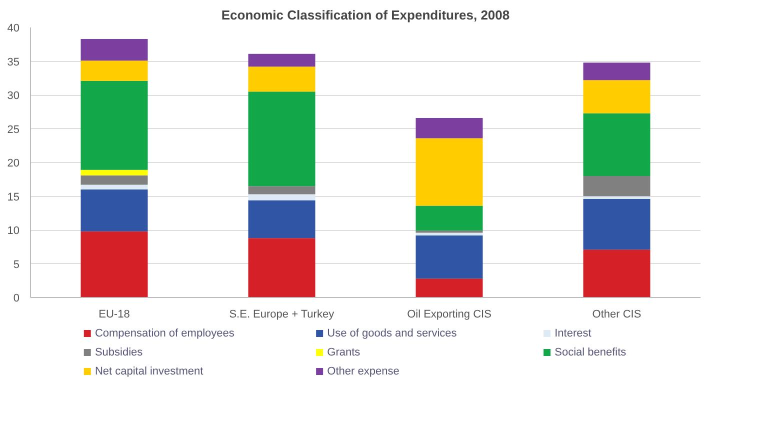  Describe the element at coordinates (449, 314) in the screenshot. I see `x-tick-label: Oil Exporting CIS` at that location.